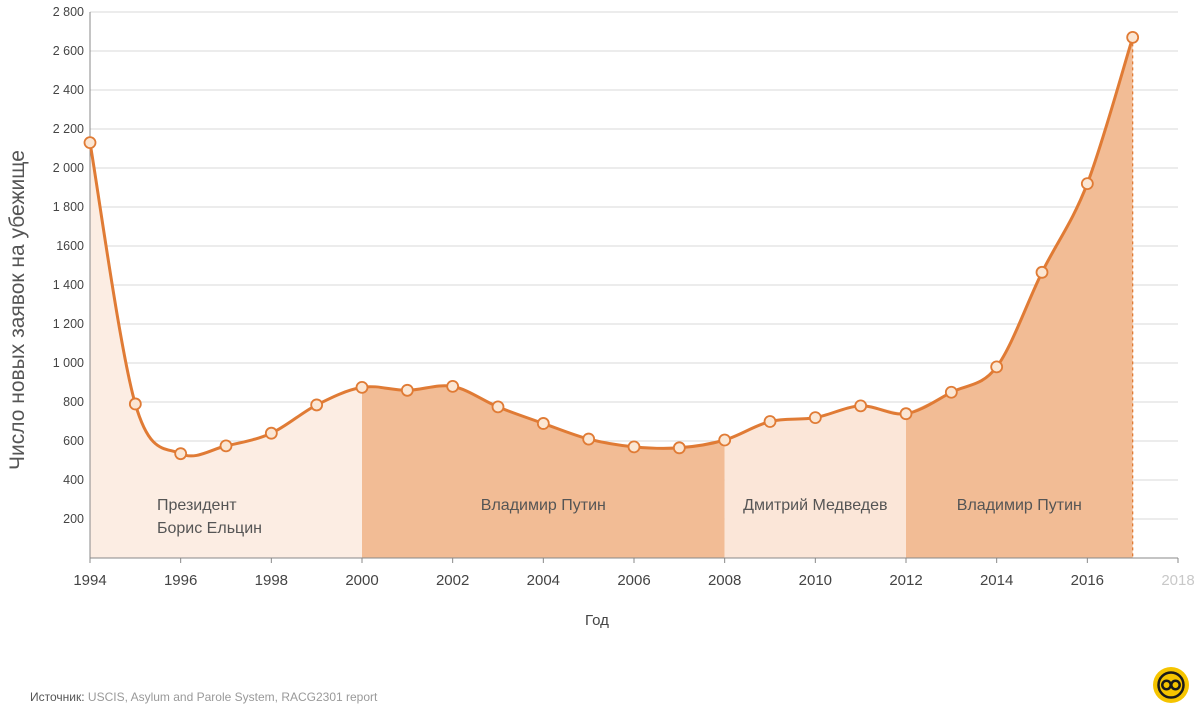 This screenshot has height=710, width=1200. What do you see at coordinates (17, 310) in the screenshot?
I see `y-axis-label: Число новых заявок на убежище` at bounding box center [17, 310].